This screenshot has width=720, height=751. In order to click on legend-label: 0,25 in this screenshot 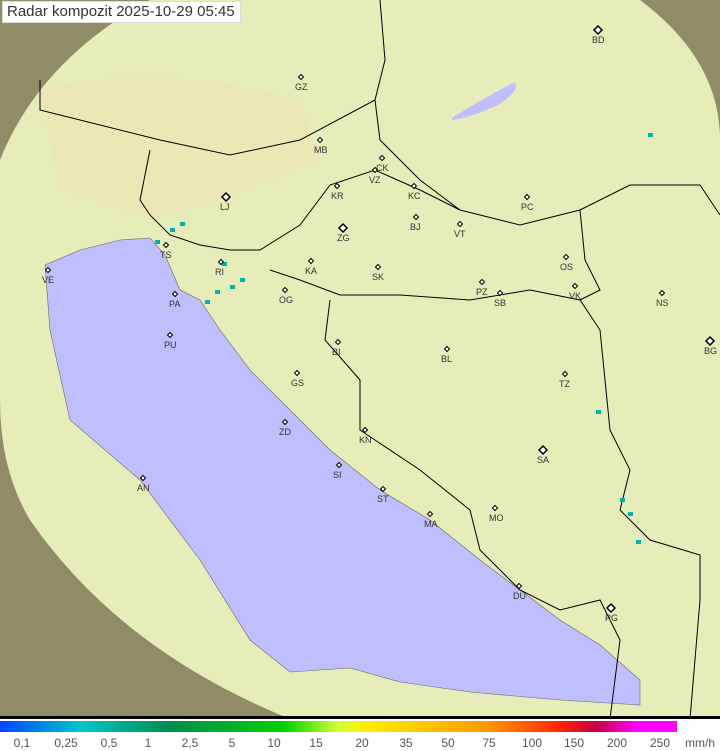, I will do `click(66, 743)`.